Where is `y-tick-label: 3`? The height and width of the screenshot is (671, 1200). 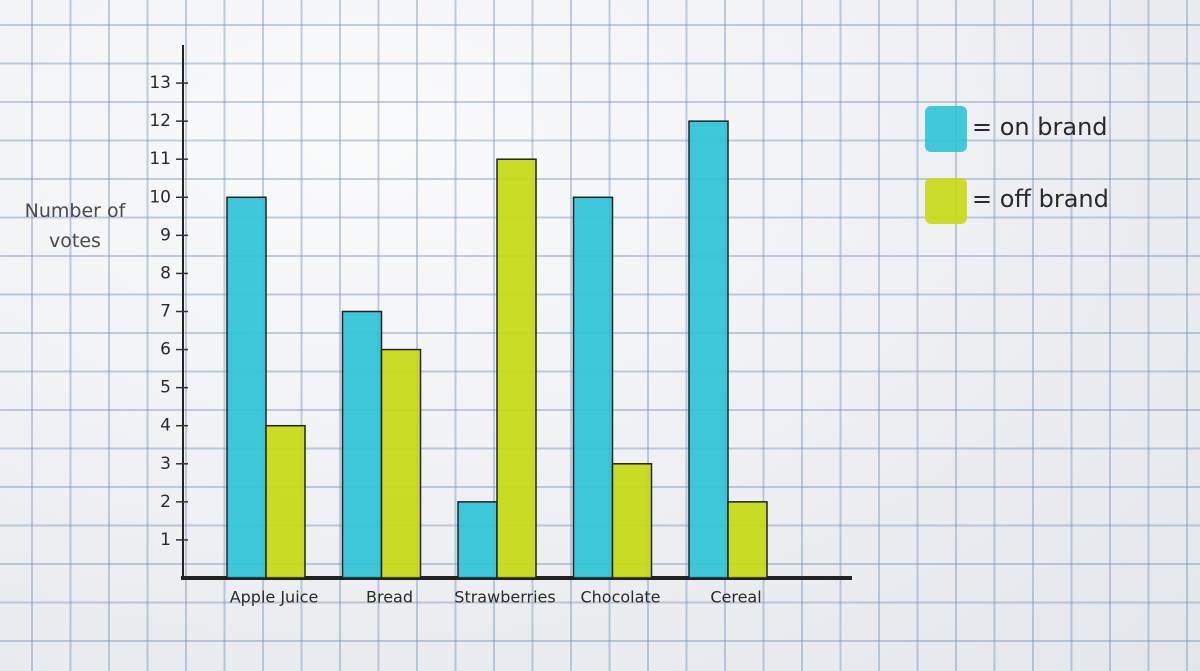 y-tick-label: 3 is located at coordinates (165, 464).